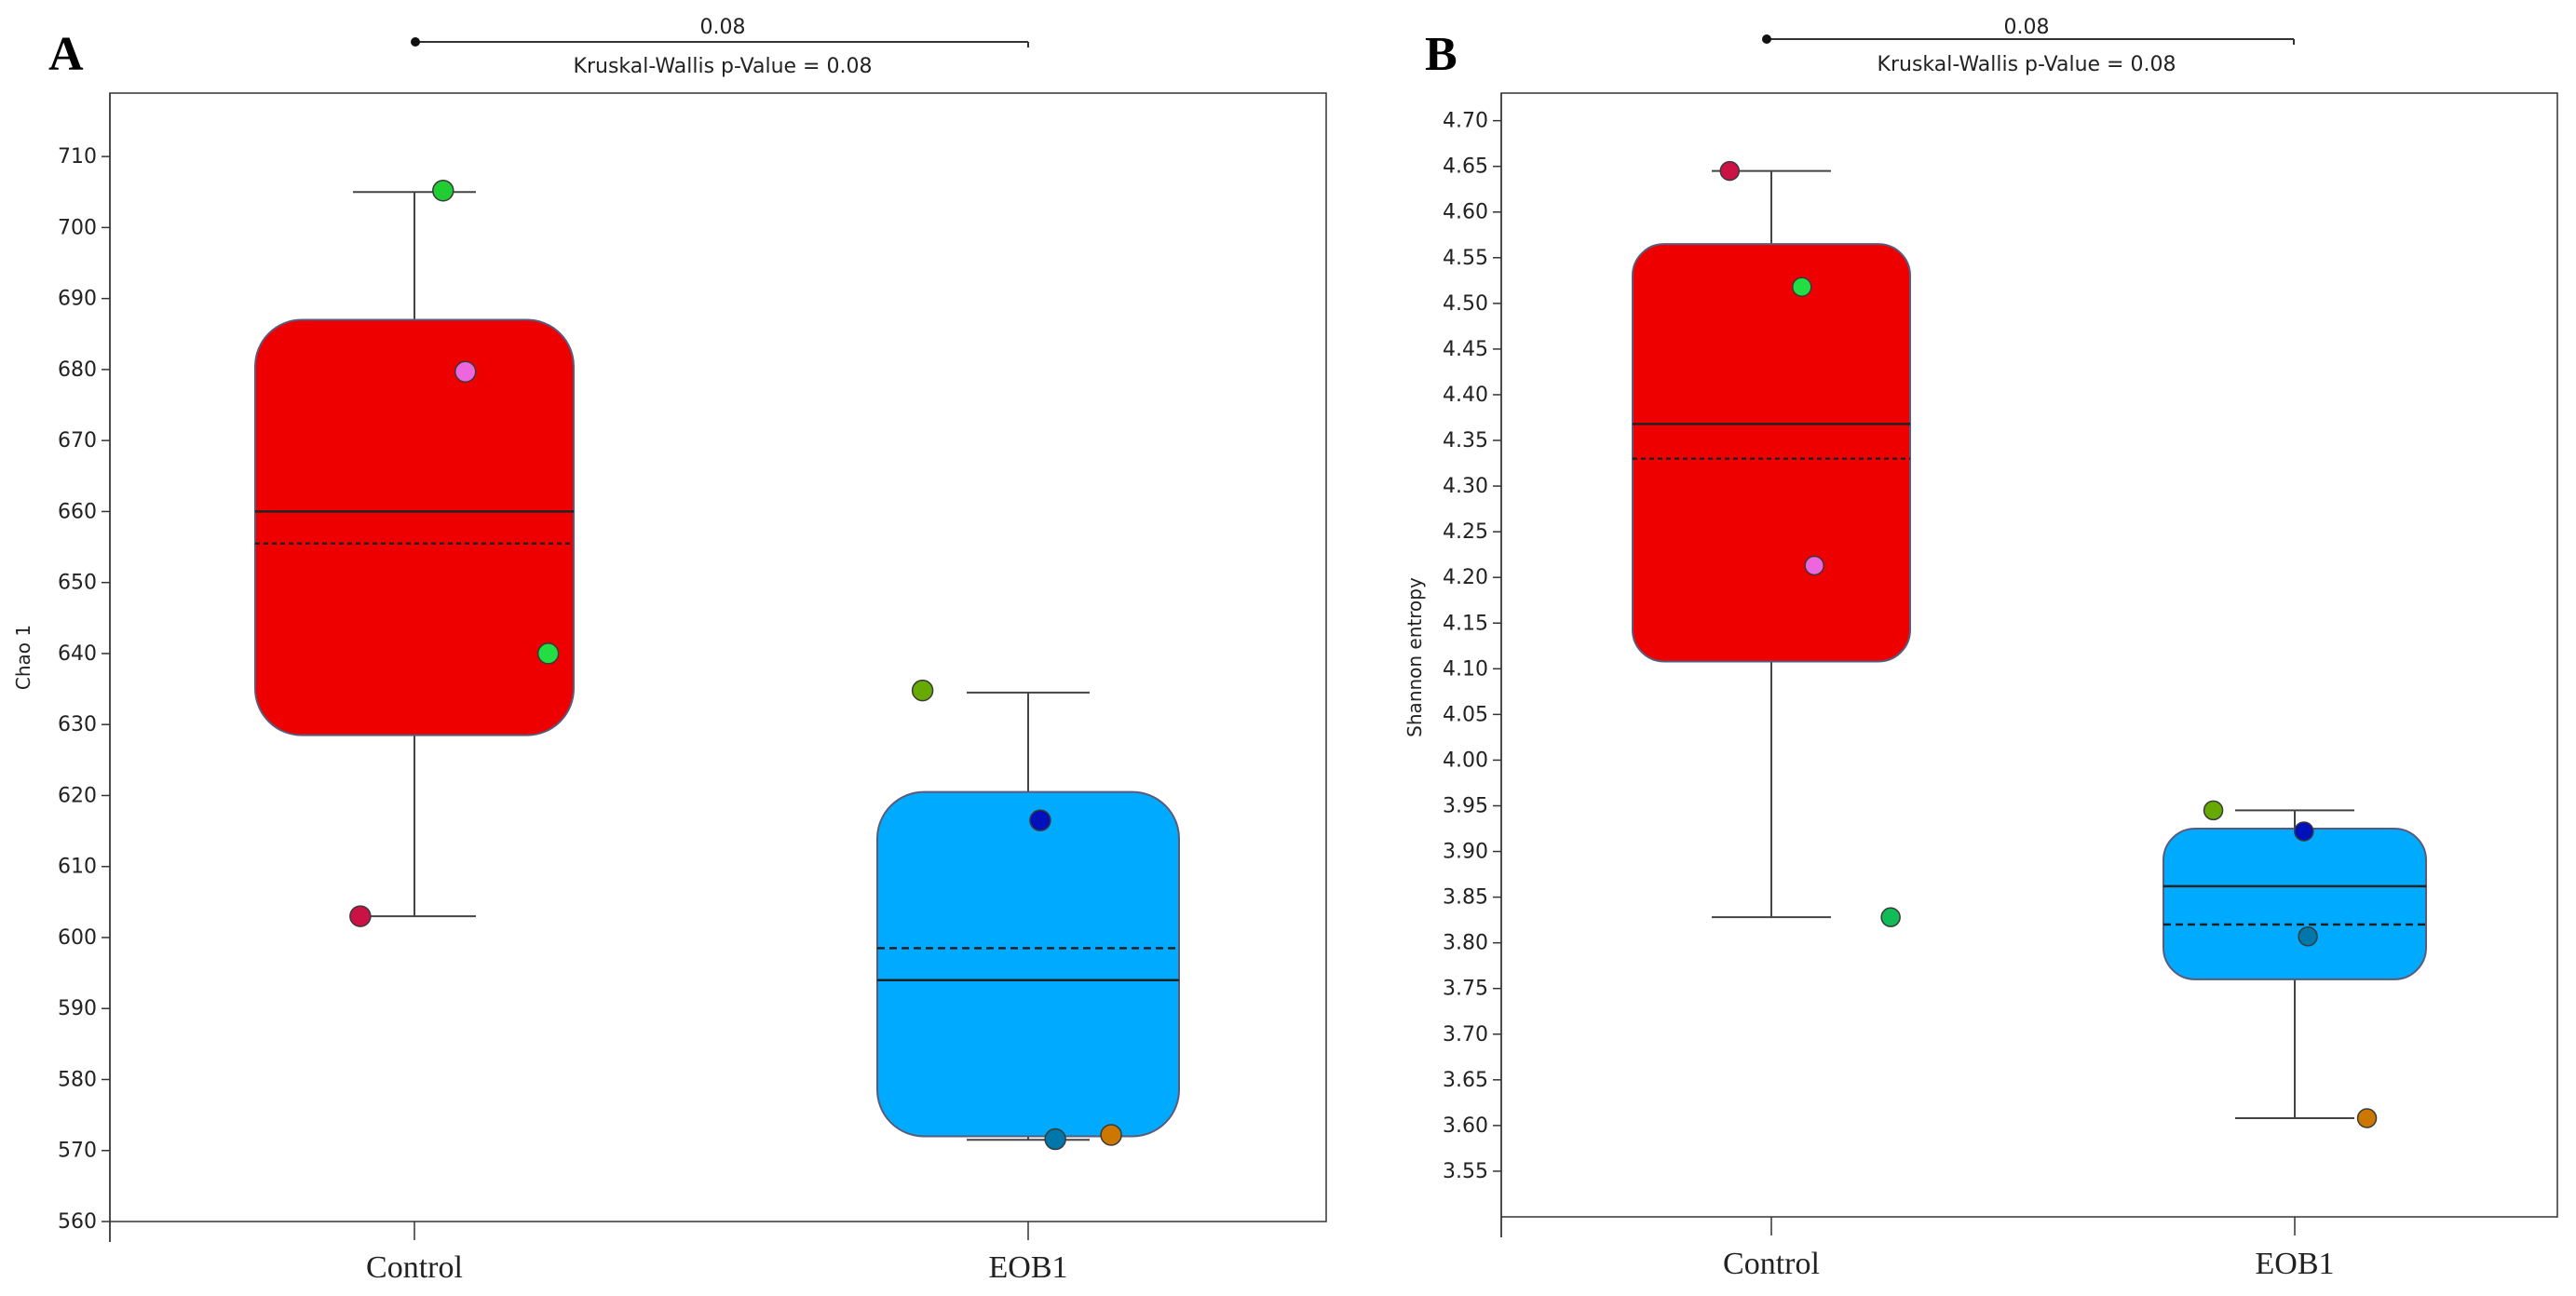 Image resolution: width=2576 pixels, height=1296 pixels. Describe the element at coordinates (1465, 1171) in the screenshot. I see `y-tick-label: 3.55` at that location.